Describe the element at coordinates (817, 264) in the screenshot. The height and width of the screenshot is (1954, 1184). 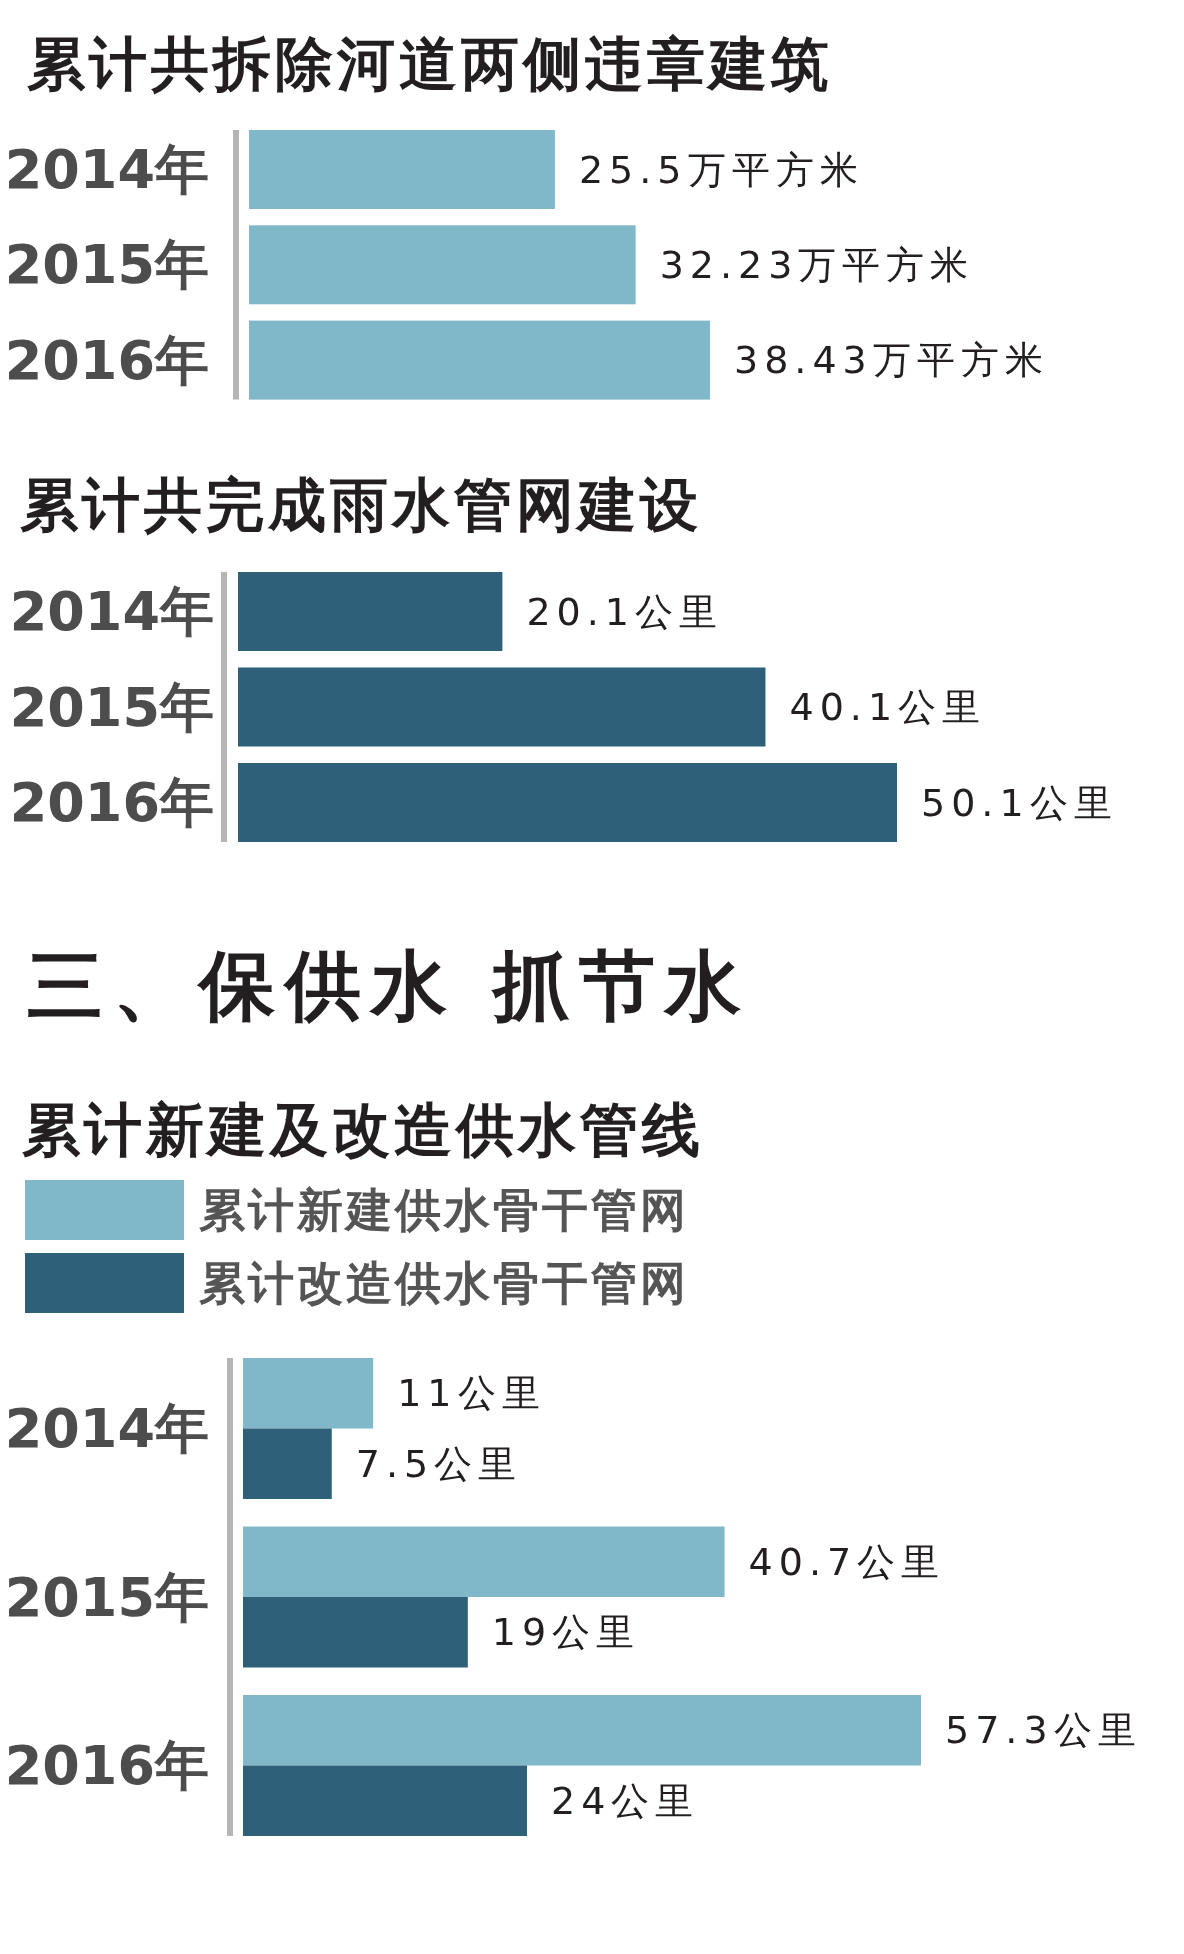
I see `data-label: 32.23万平方米` at that location.